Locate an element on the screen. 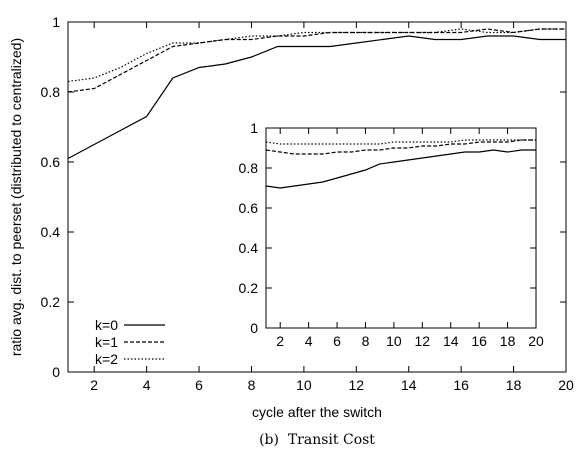  inset-x-tick-label: 12 is located at coordinates (423, 341).